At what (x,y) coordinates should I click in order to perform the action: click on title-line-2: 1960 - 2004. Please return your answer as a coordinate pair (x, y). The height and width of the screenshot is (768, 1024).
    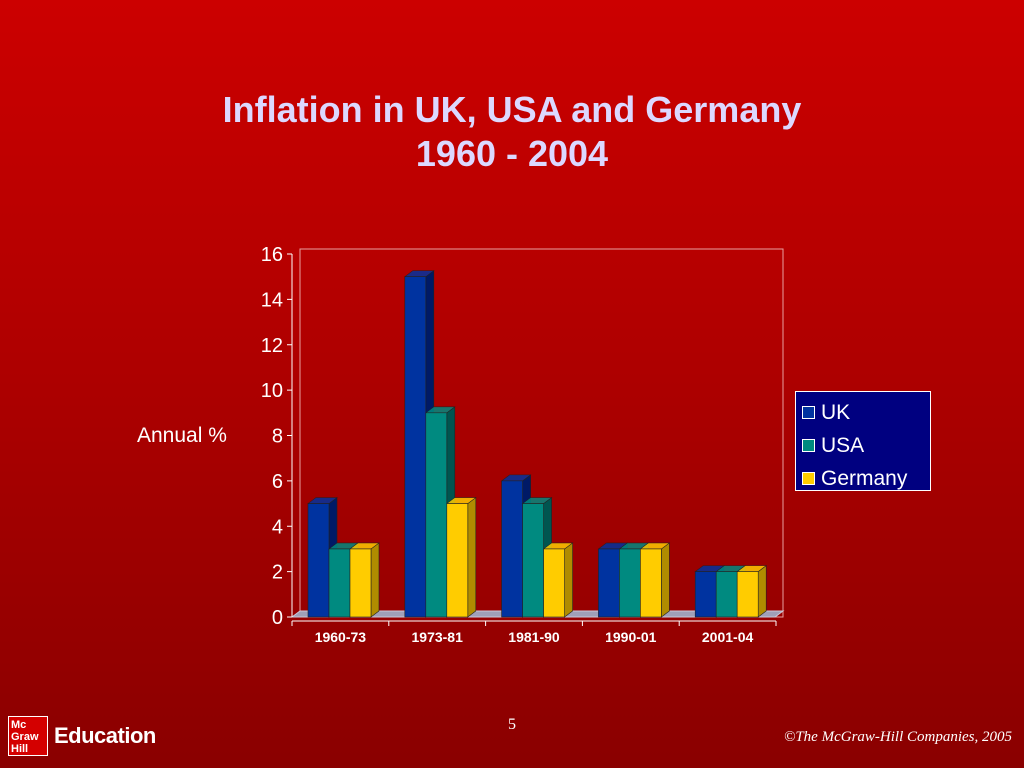
    Looking at the image, I should click on (512, 153).